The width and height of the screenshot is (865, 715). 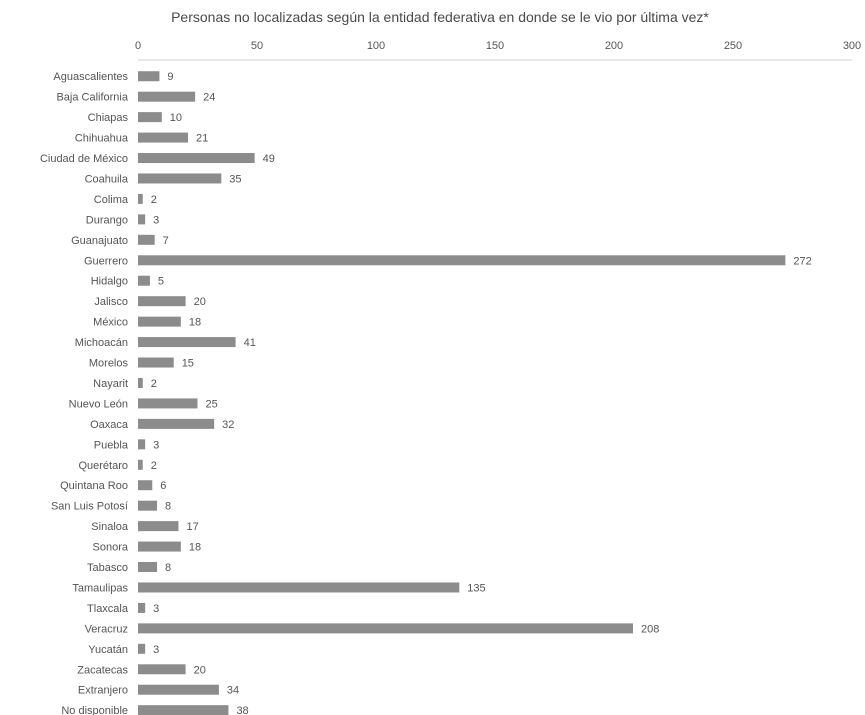 I want to click on value-label: 10, so click(x=176, y=118).